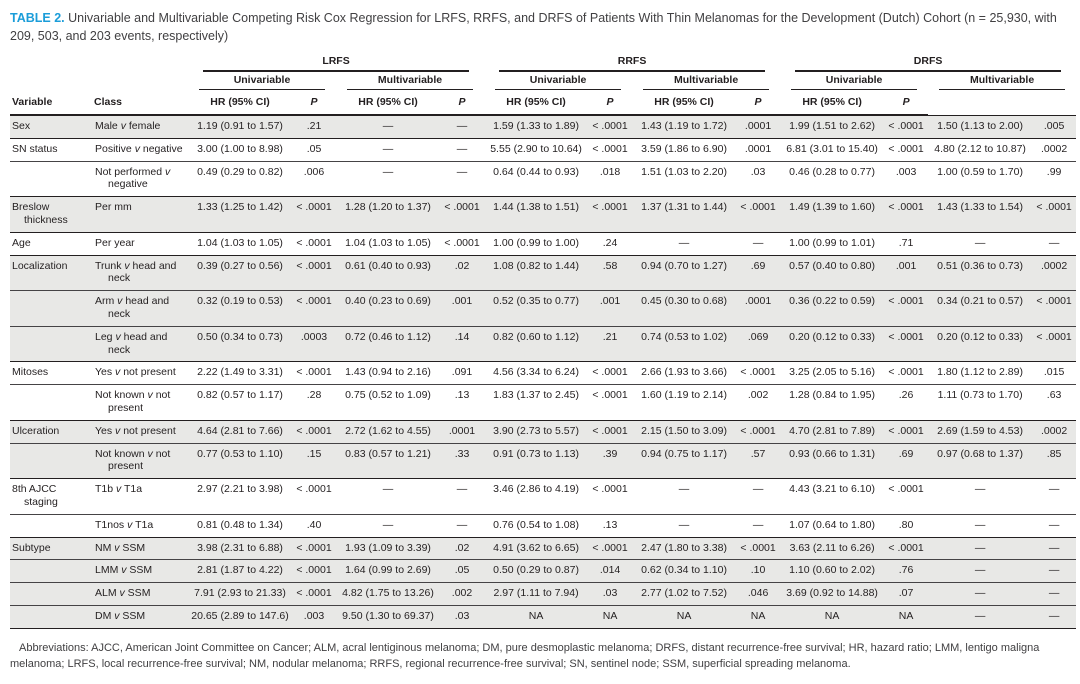 The image size is (1080, 684). What do you see at coordinates (410, 82) in the screenshot?
I see `model-header-lrfs-multivariable: Multivariable` at bounding box center [410, 82].